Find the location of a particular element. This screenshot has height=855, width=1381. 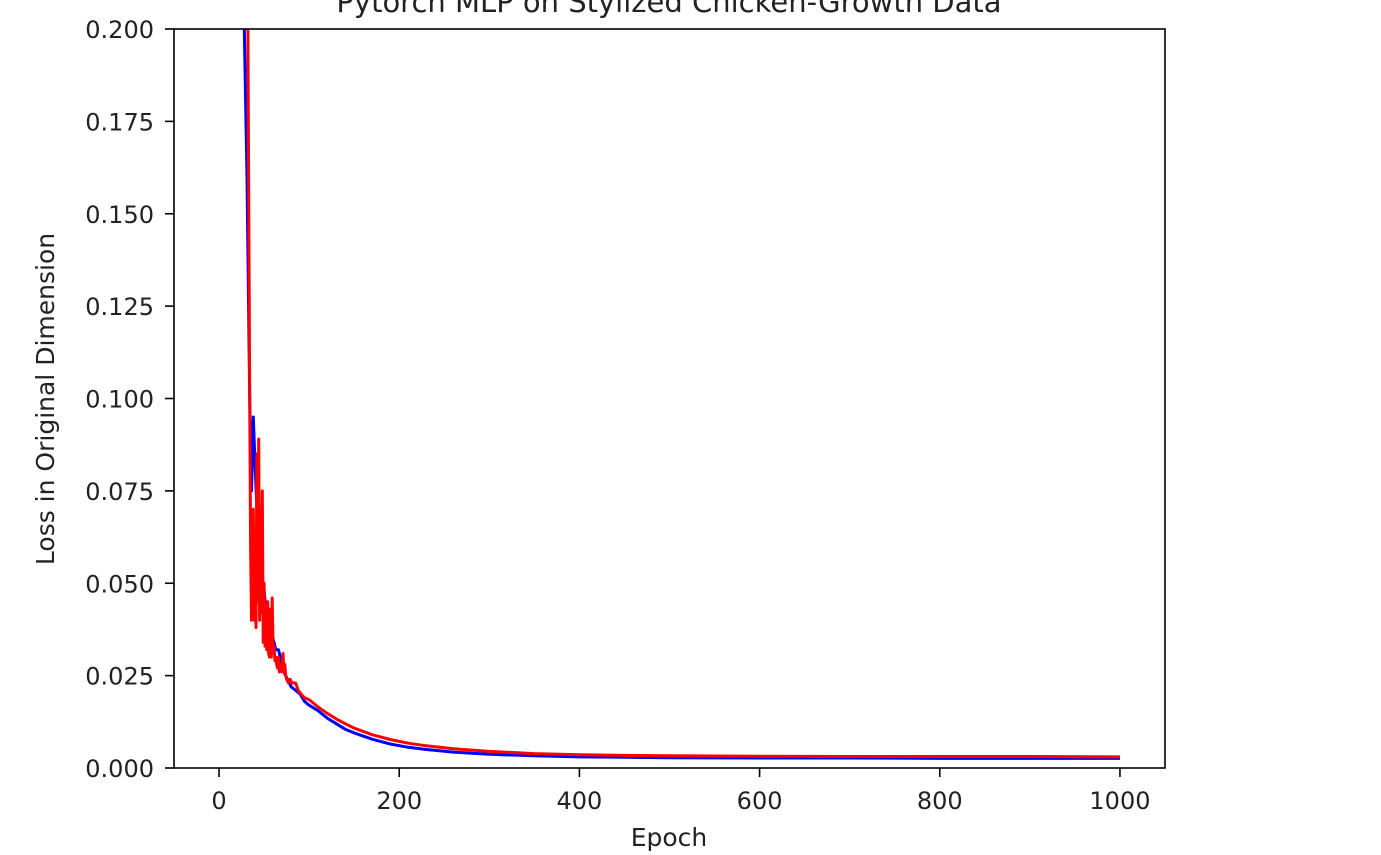

x-tick-label: 0 is located at coordinates (218, 801).